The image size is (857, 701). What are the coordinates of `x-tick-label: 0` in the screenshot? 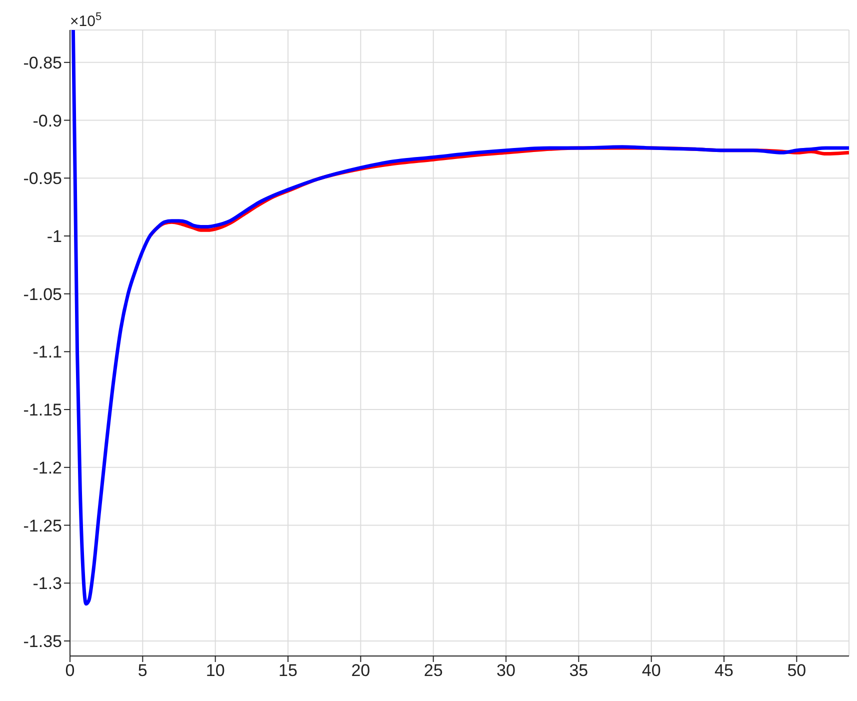 It's located at (70, 670).